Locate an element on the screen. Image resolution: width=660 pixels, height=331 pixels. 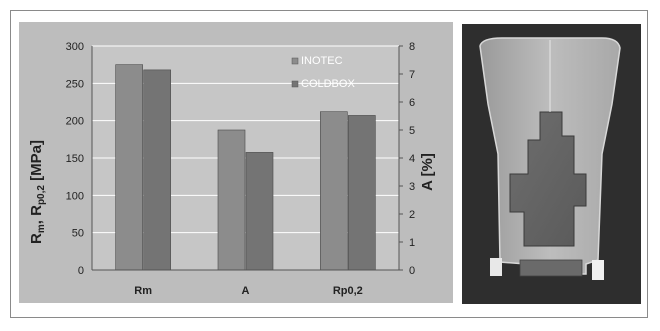
right-tick-label: 4 is located at coordinates (412, 159).